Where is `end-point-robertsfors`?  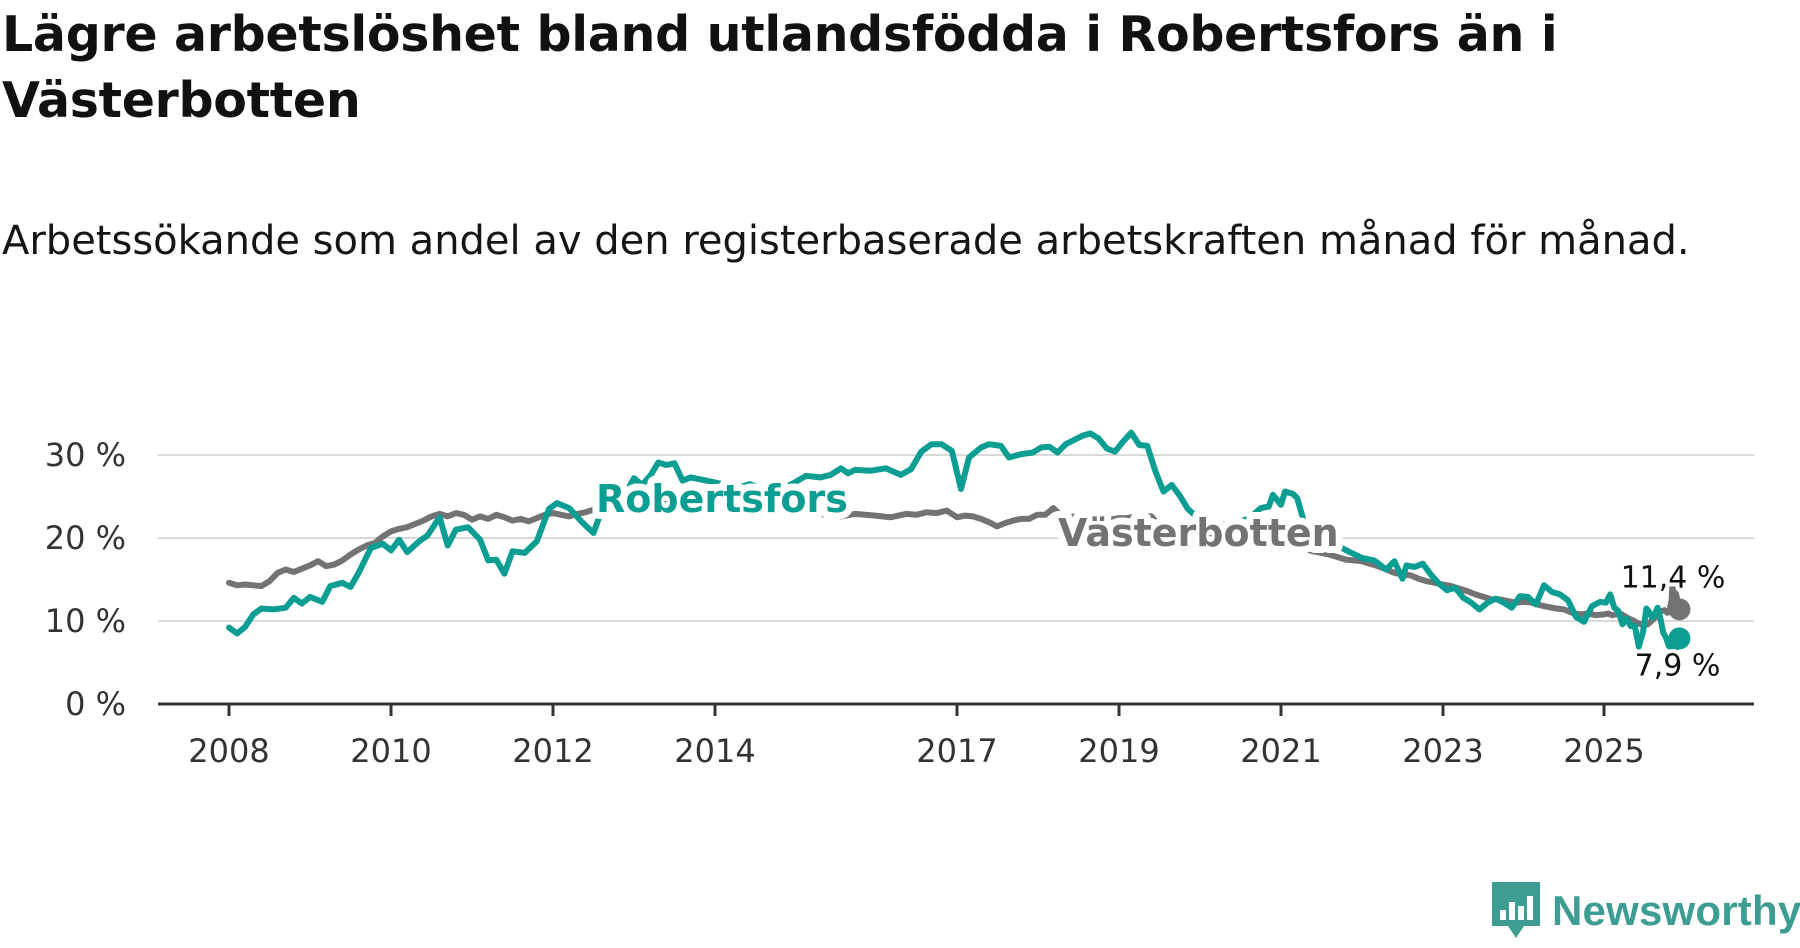
end-point-robertsfors is located at coordinates (1679, 638).